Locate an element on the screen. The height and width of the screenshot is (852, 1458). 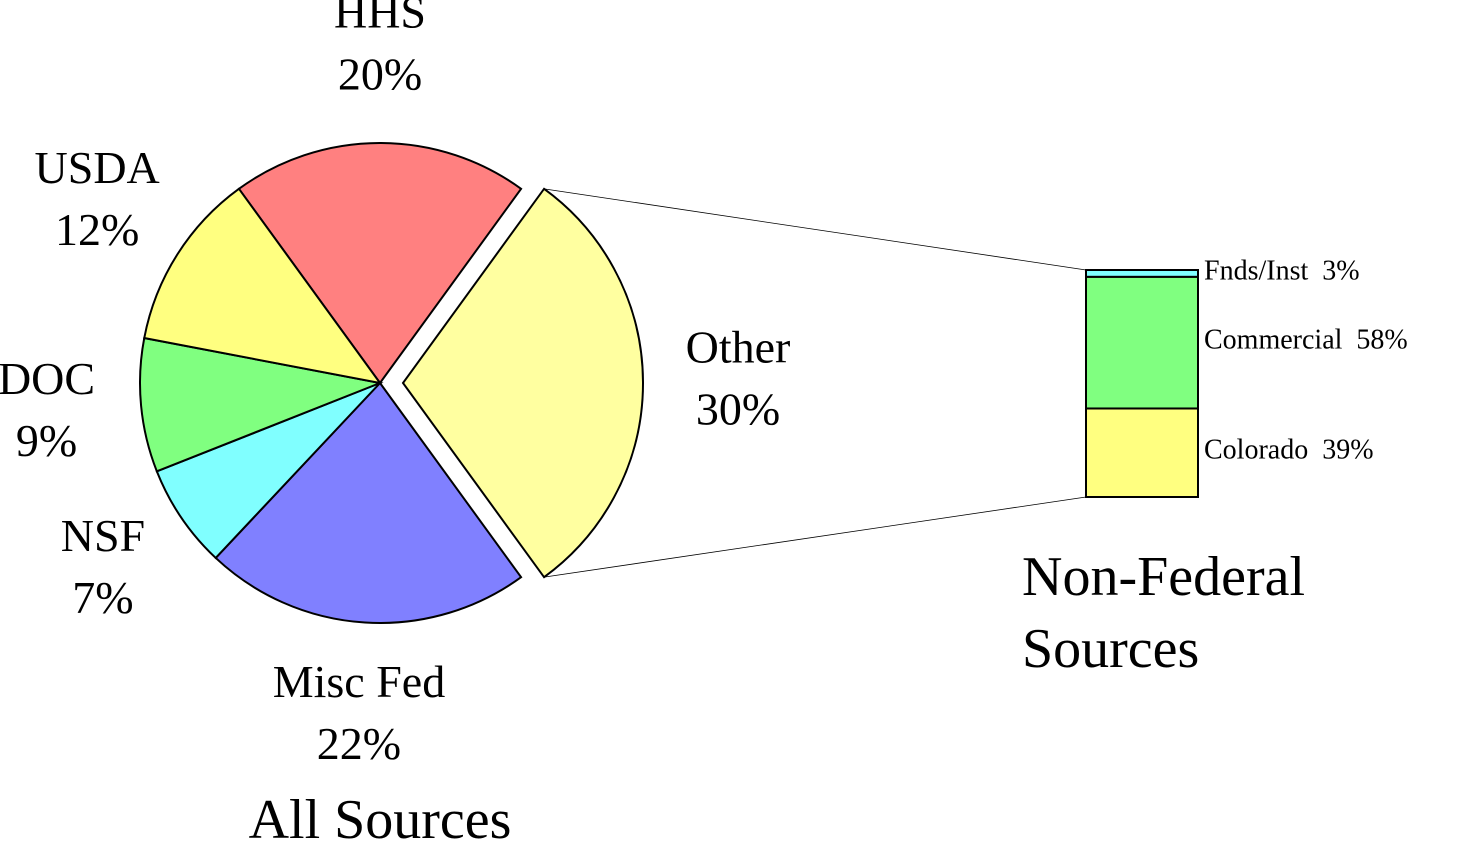
slice-label: NSF is located at coordinates (103, 535).